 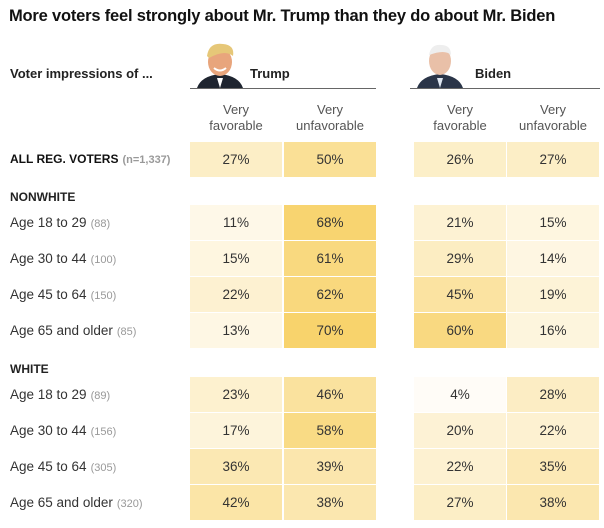 I want to click on data-cell: 36%, so click(x=236, y=466).